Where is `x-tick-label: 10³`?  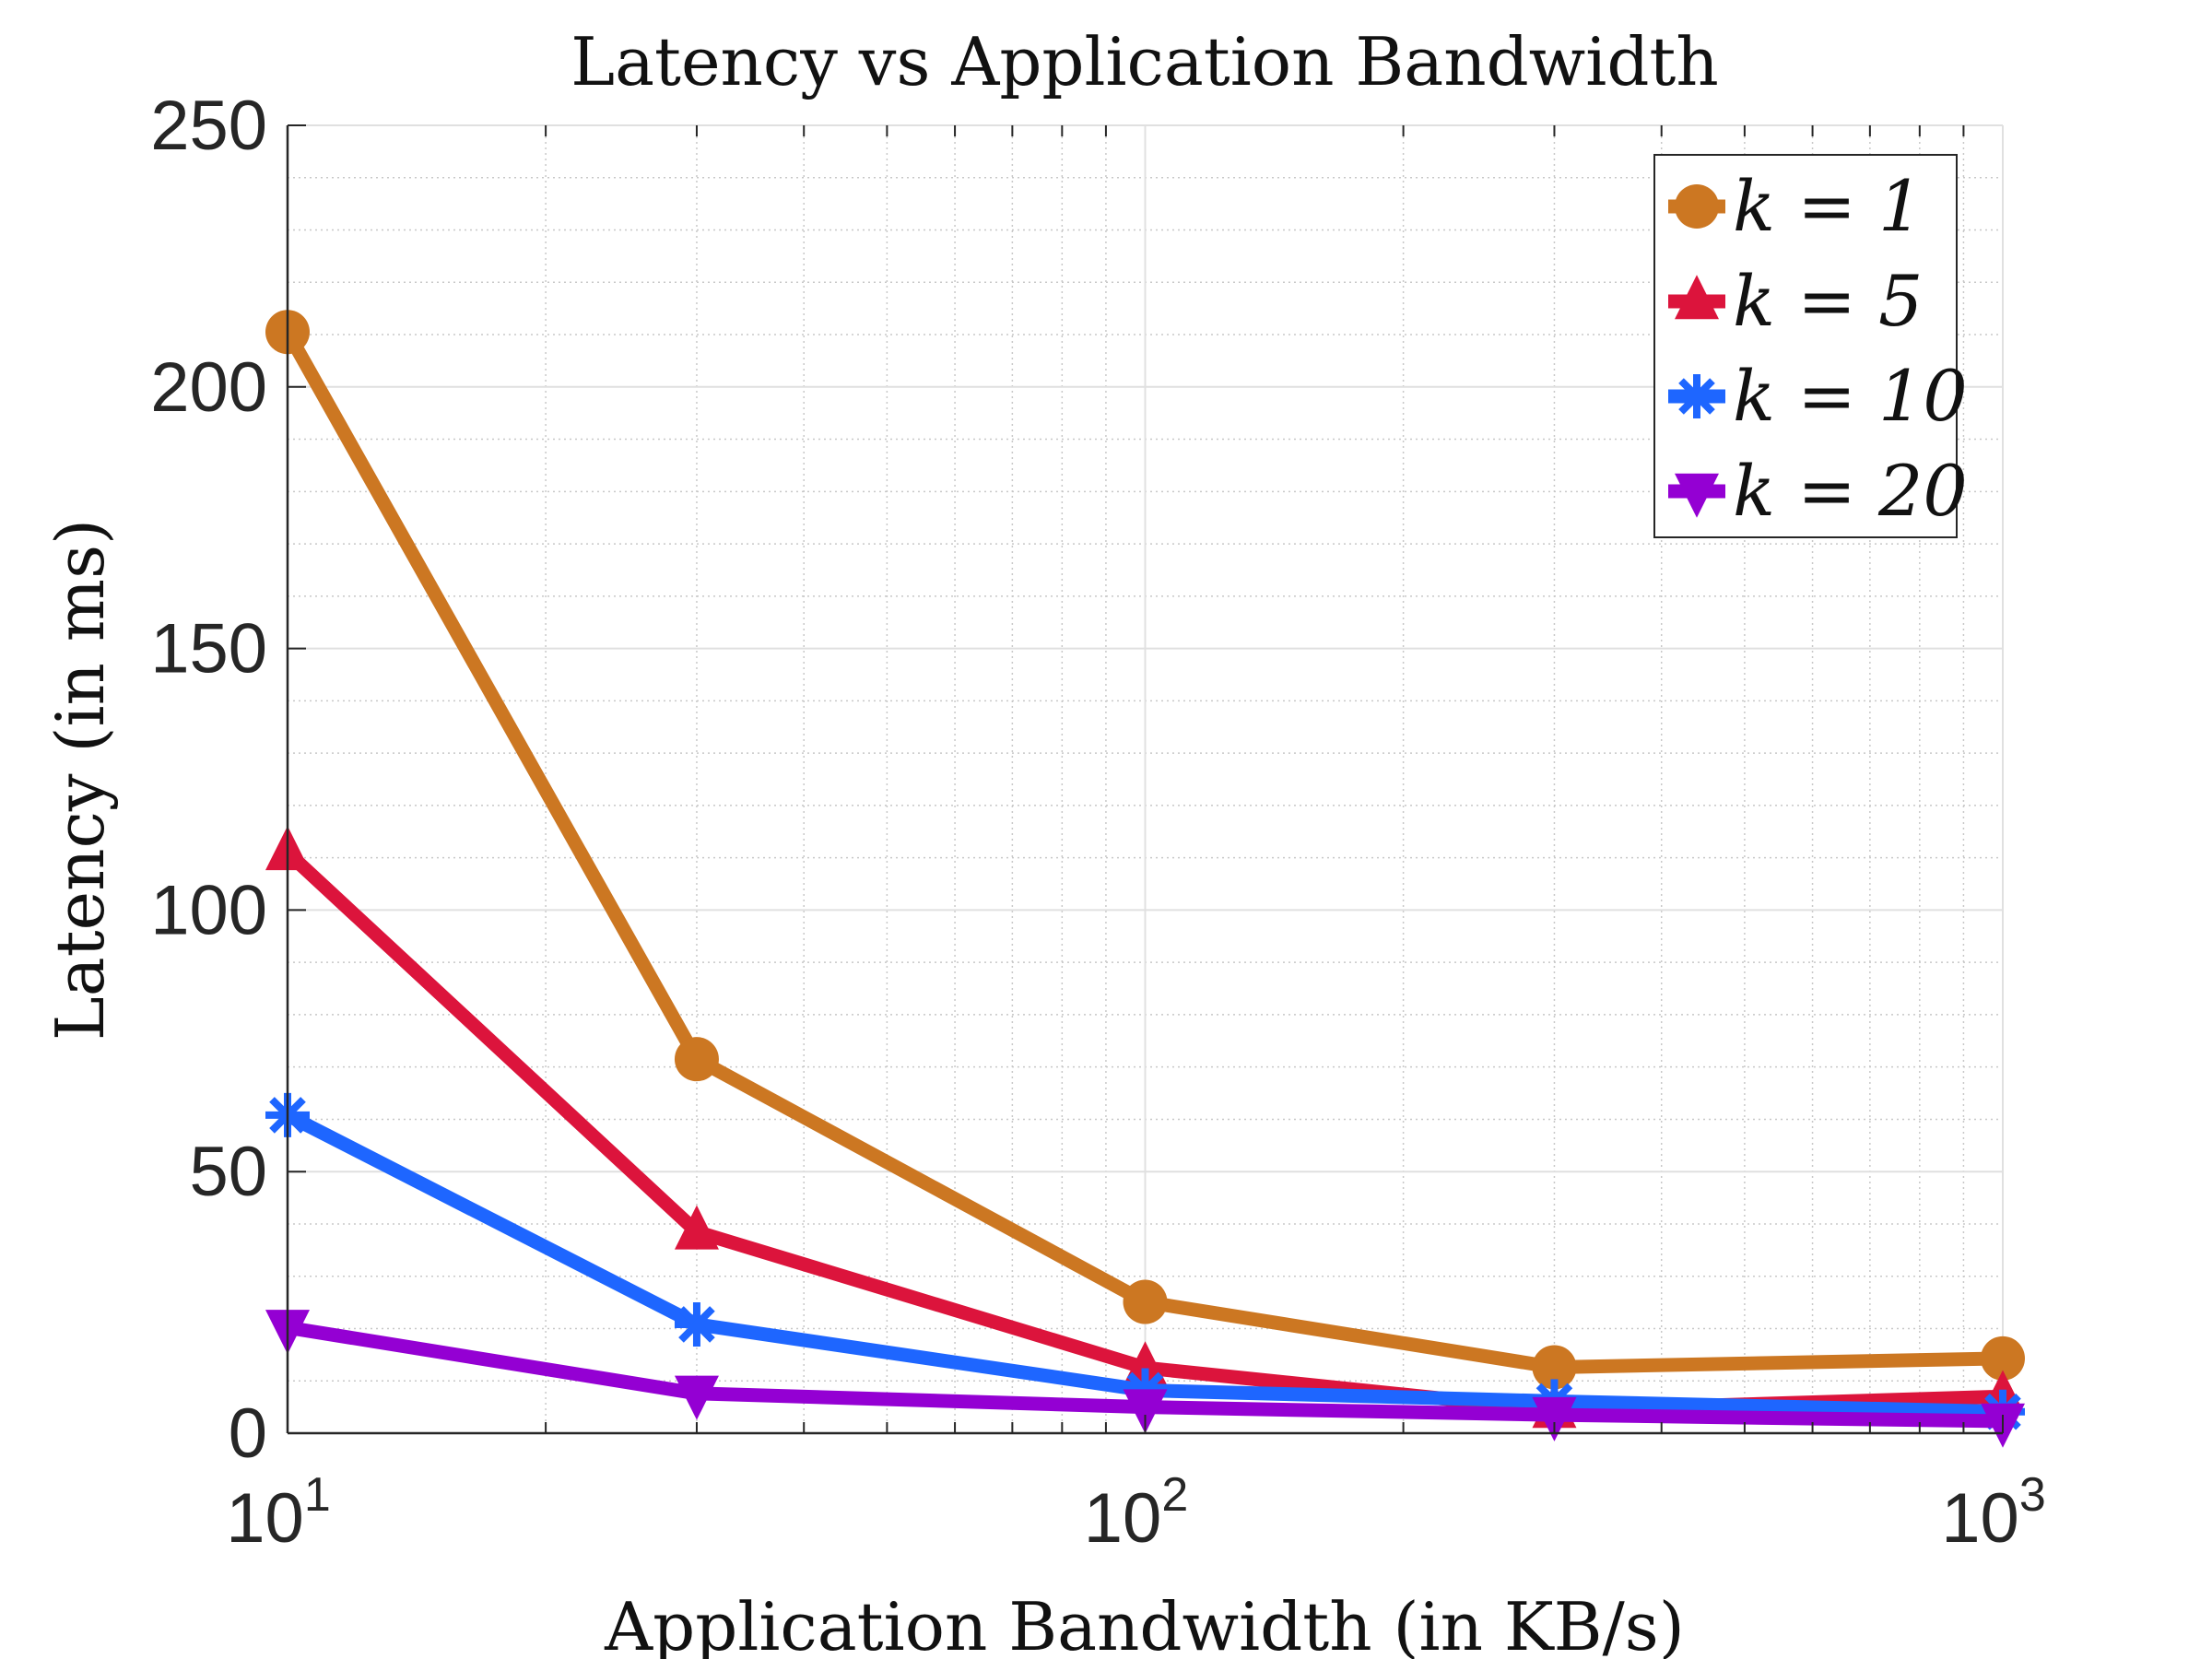
x-tick-label: 10³ is located at coordinates (1993, 1513).